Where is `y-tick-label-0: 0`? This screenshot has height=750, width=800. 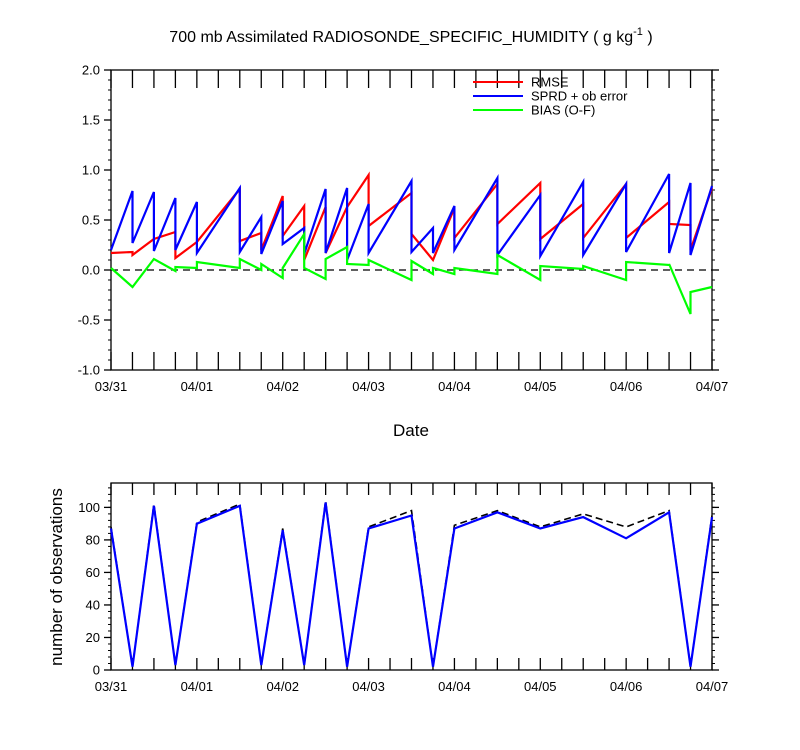 y-tick-label-0: 0 is located at coordinates (96, 670).